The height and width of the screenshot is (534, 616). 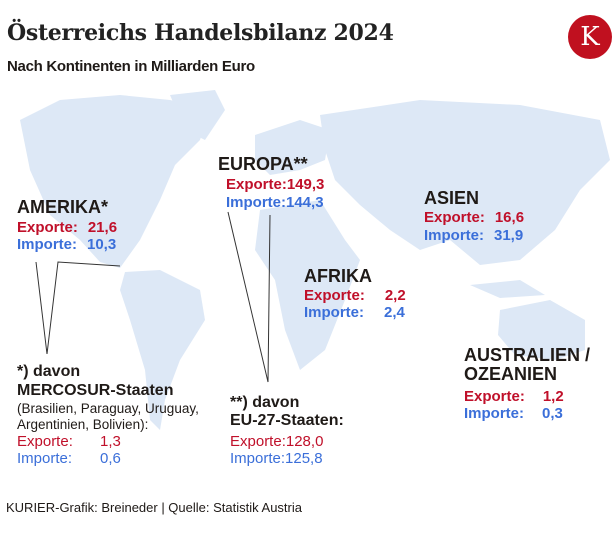 What do you see at coordinates (305, 202) in the screenshot?
I see `import-value: 144,3` at bounding box center [305, 202].